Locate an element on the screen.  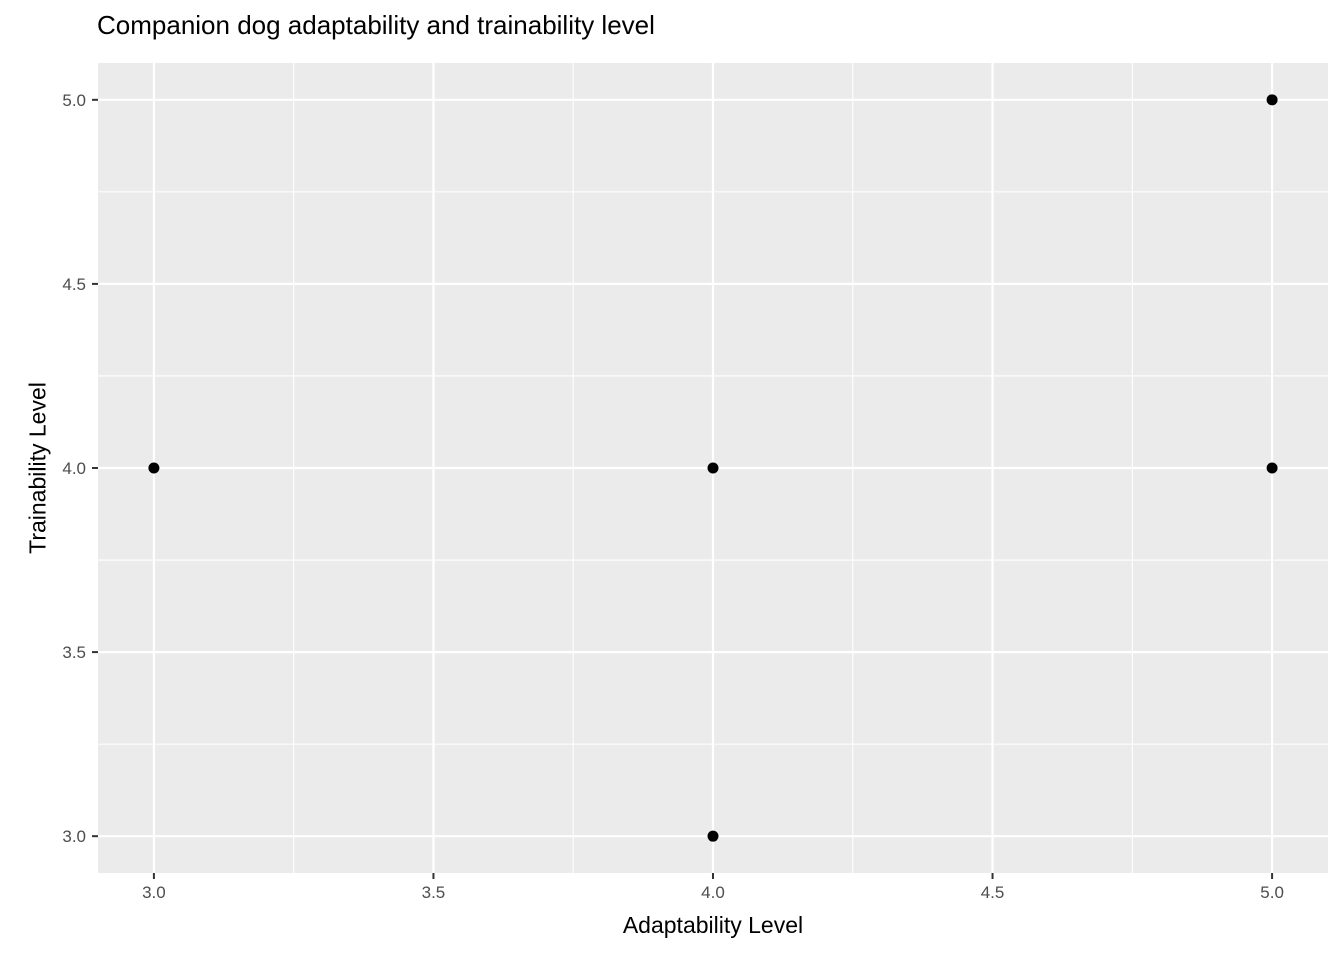
y-axis: 3.0 3.5 4.0 4.5 5.0 is located at coordinates (80, 468).